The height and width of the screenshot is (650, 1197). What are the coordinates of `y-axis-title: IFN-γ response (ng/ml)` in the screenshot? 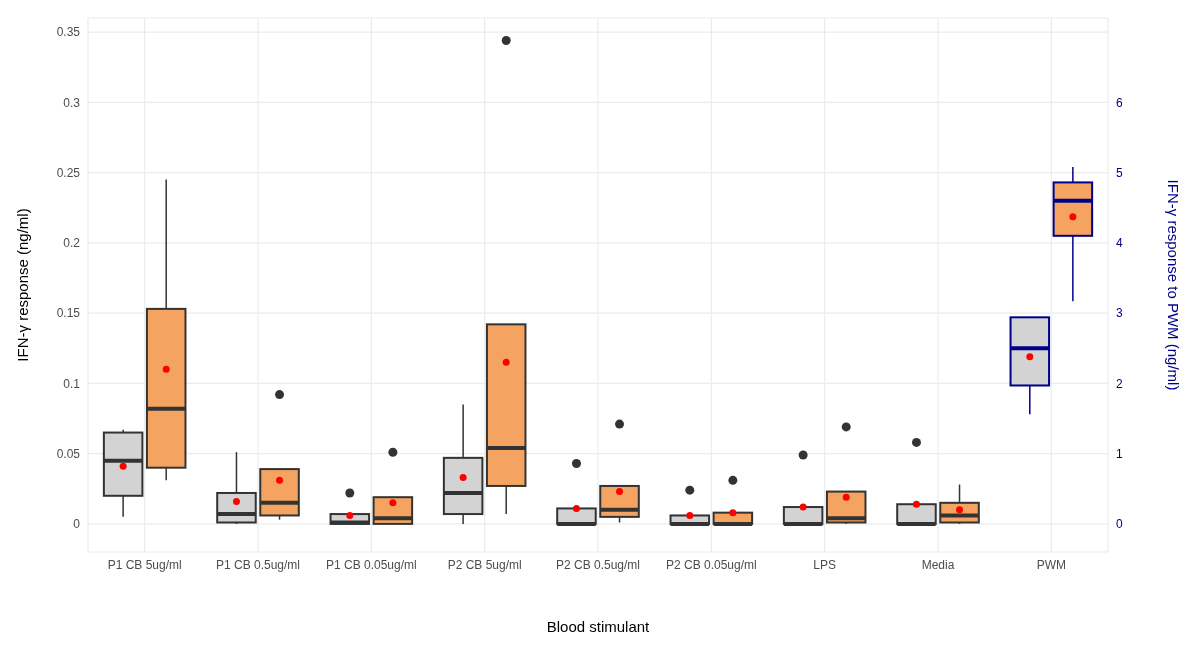 It's located at (23, 285).